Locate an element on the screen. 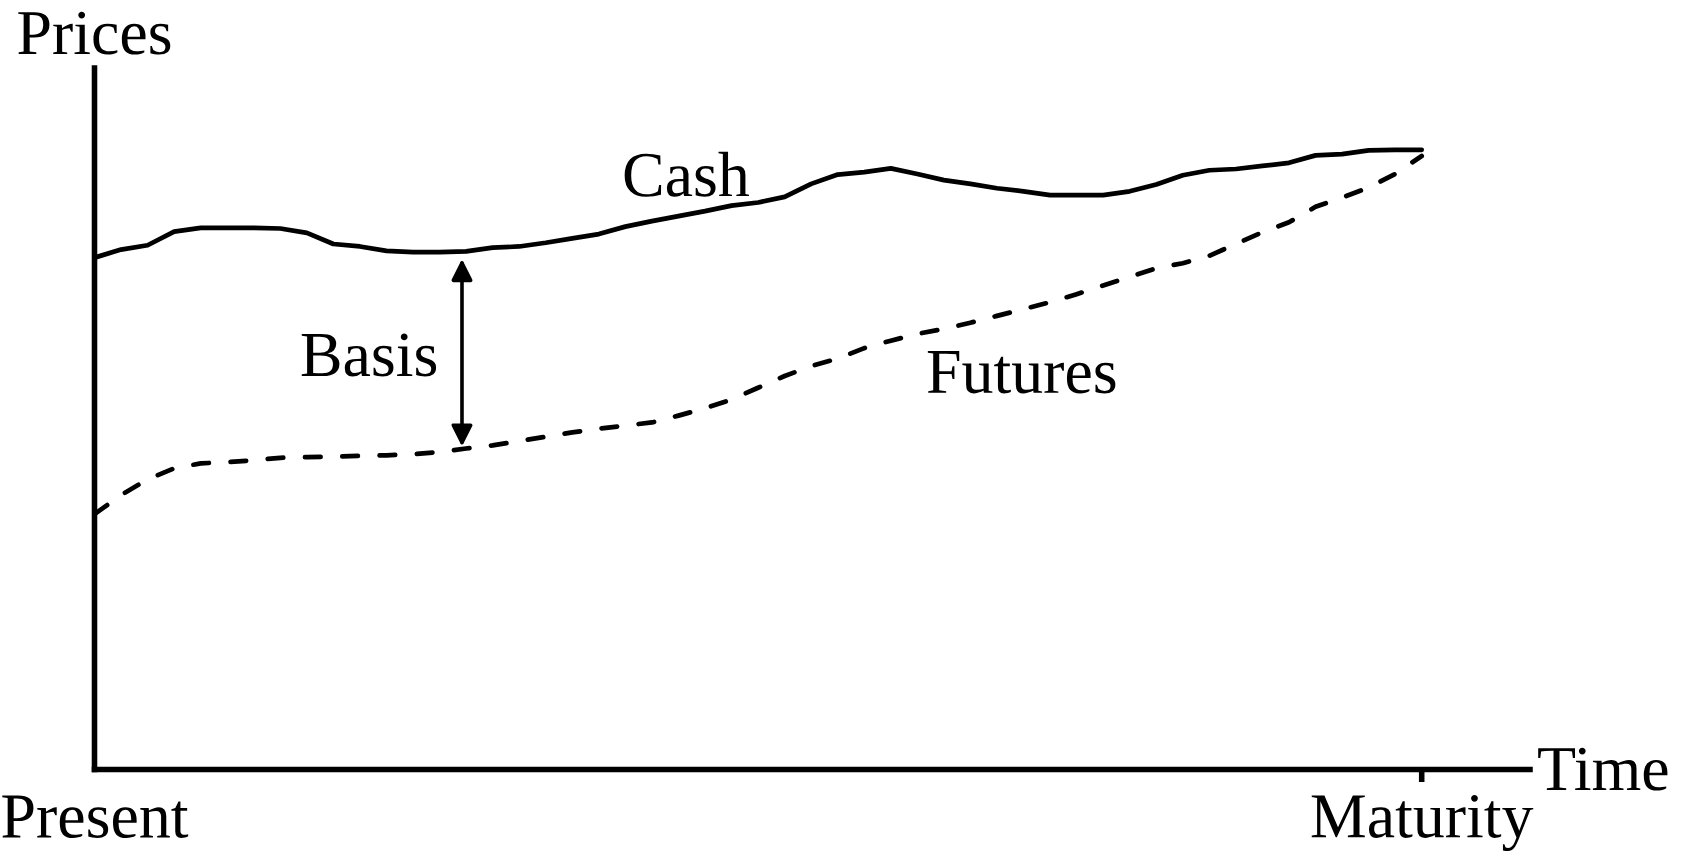 The height and width of the screenshot is (866, 1685). series-label: Cash is located at coordinates (686, 174).